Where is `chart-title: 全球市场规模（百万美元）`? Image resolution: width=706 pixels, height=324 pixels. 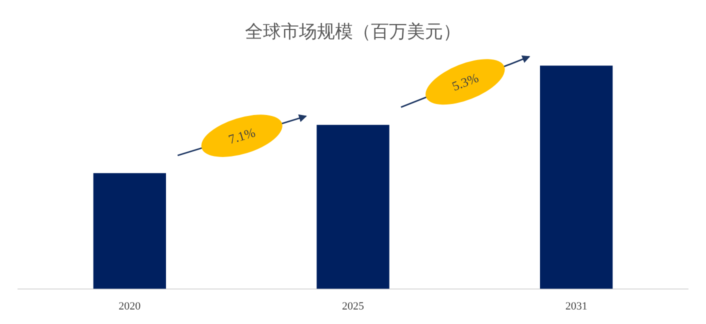
chart-title: 全球市场规模（百万美元） is located at coordinates (353, 32).